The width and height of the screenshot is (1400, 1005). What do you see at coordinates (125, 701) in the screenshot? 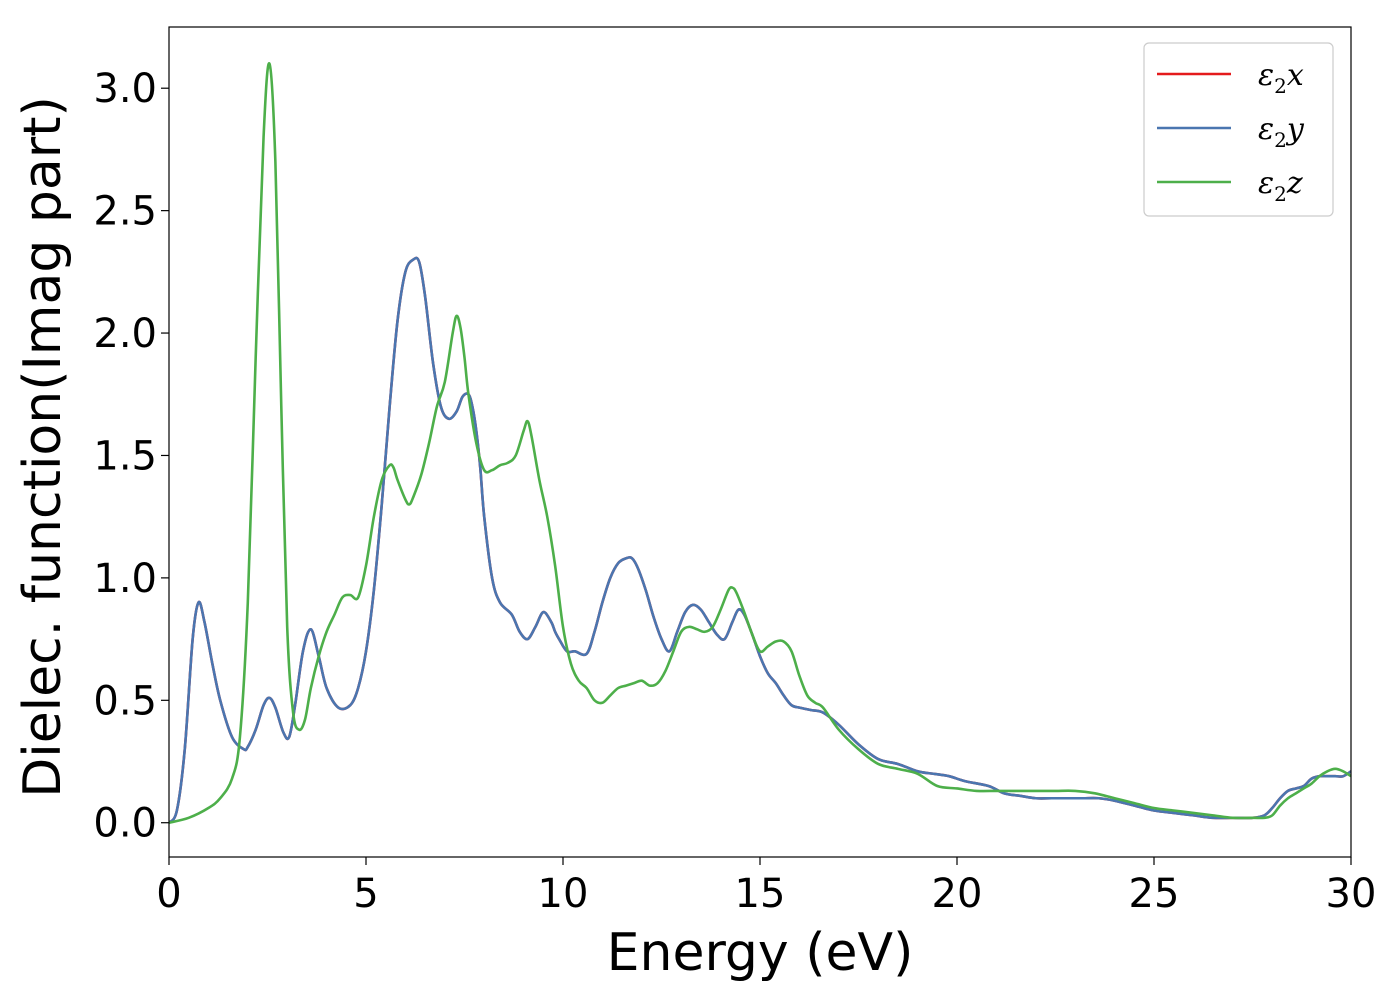
I see `y-tick-label: 0.5` at bounding box center [125, 701].